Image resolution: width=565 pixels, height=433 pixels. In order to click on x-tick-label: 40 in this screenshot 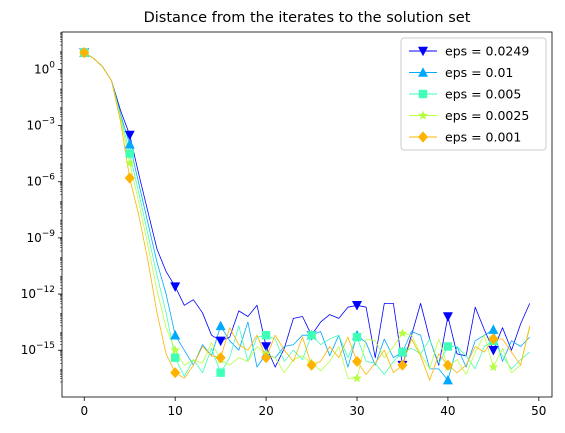, I will do `click(447, 411)`.